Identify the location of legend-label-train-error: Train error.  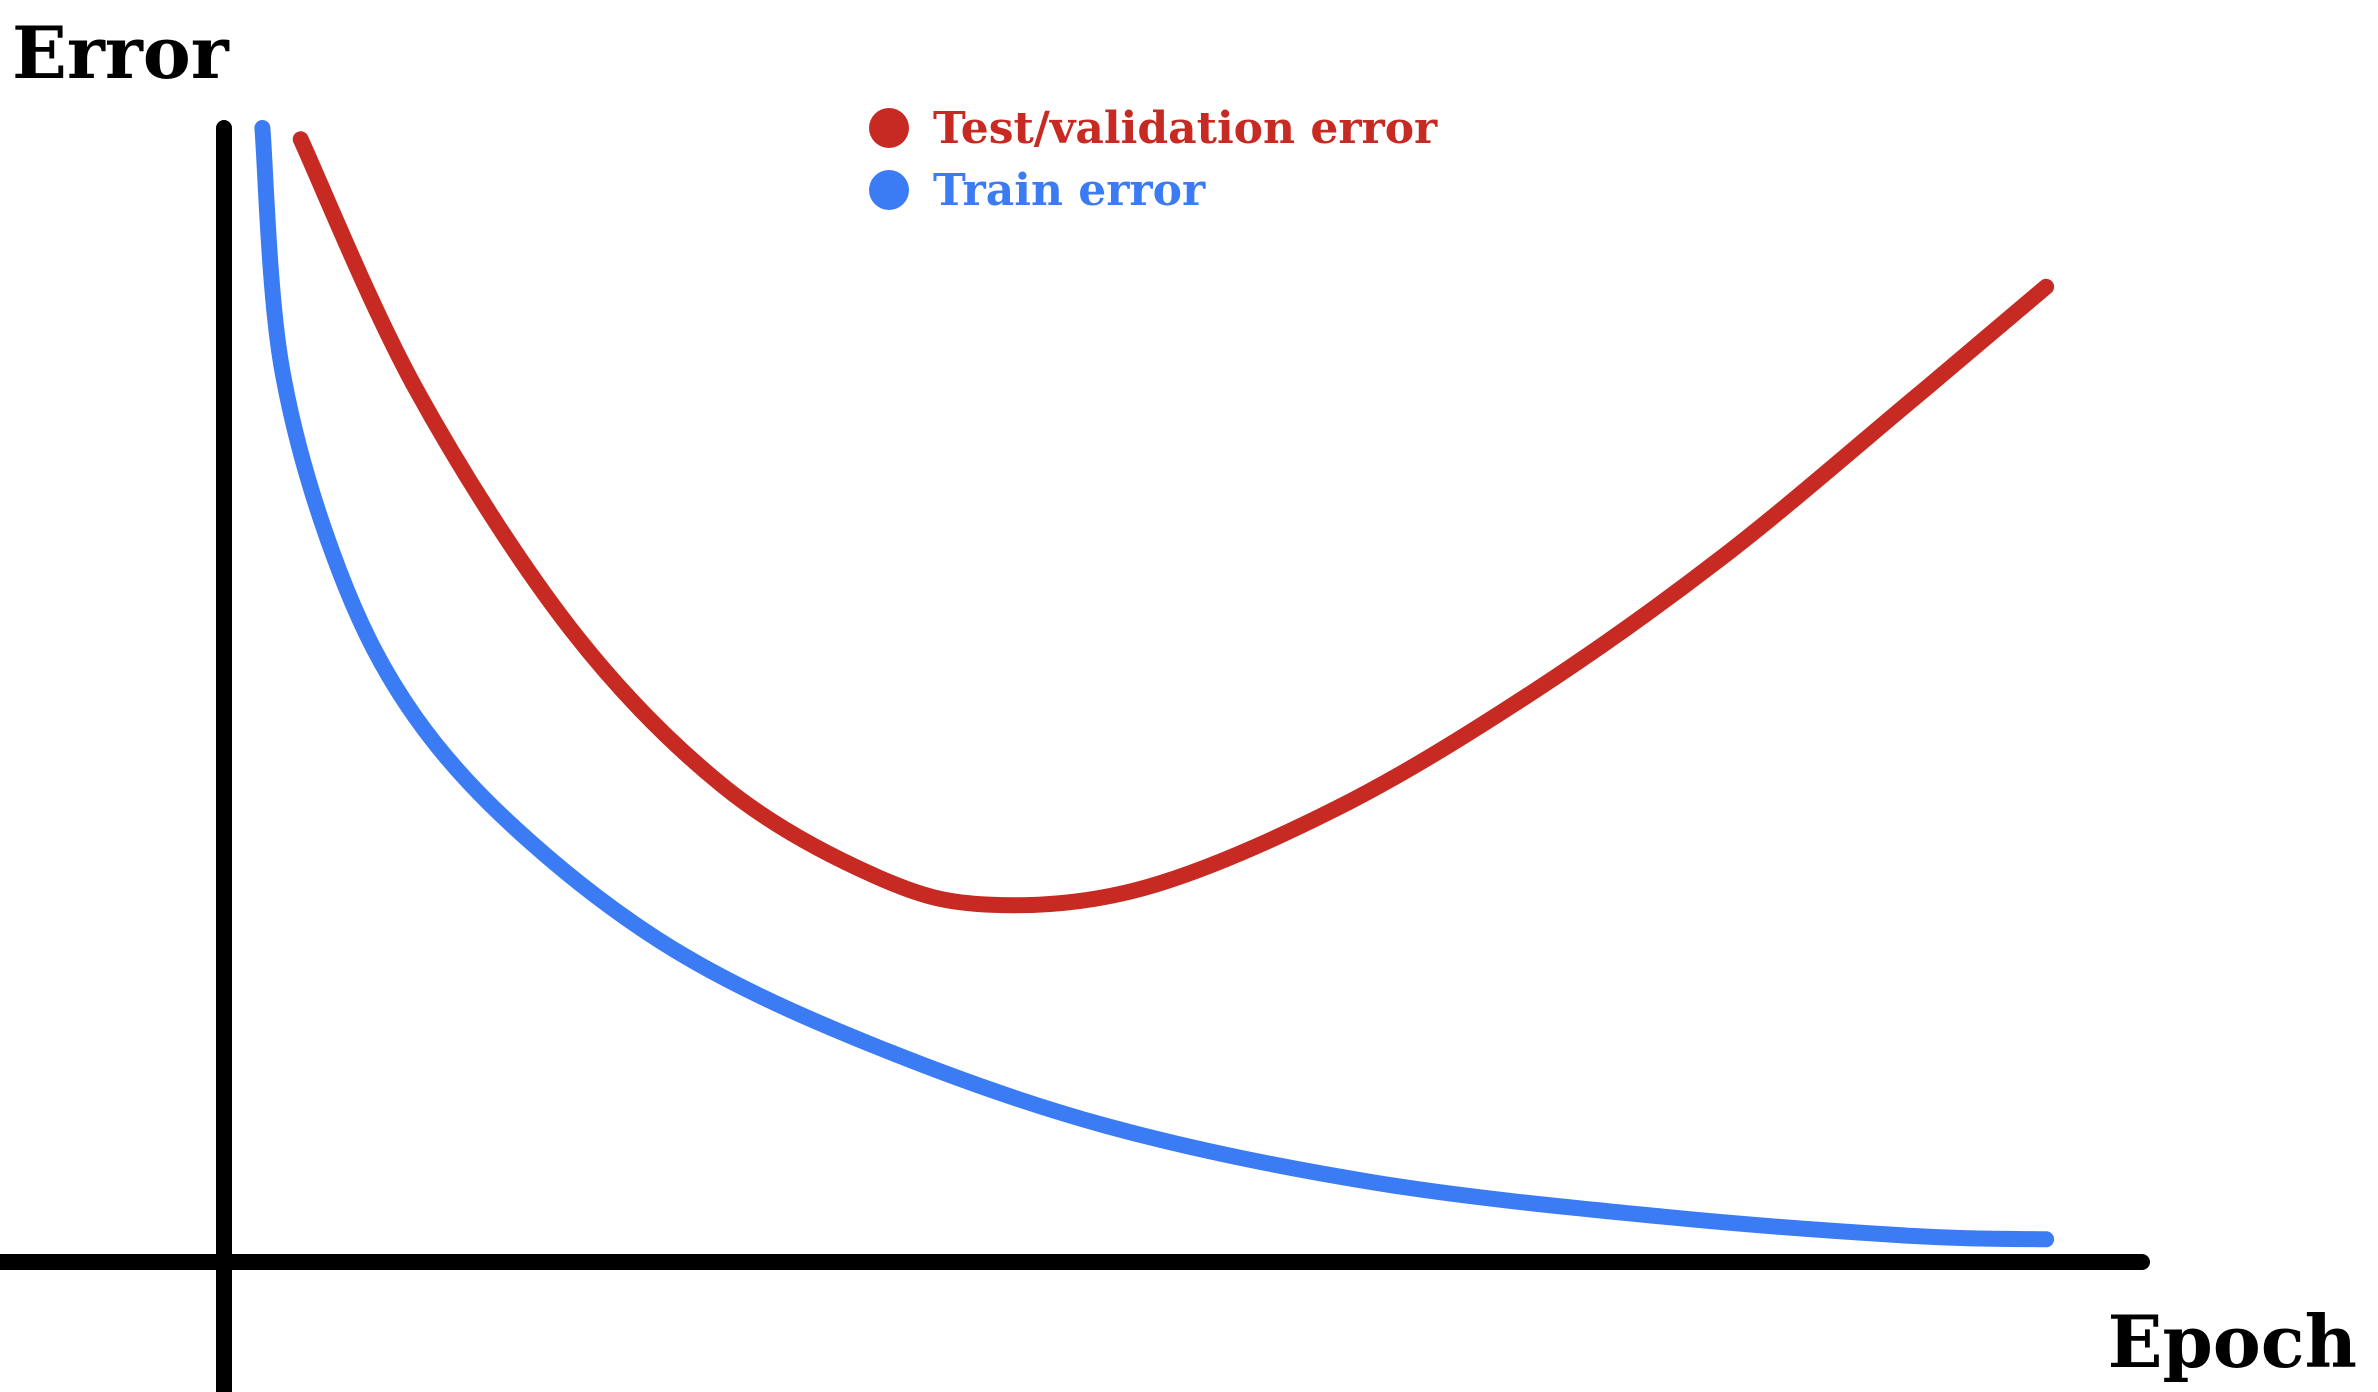
(1069, 190).